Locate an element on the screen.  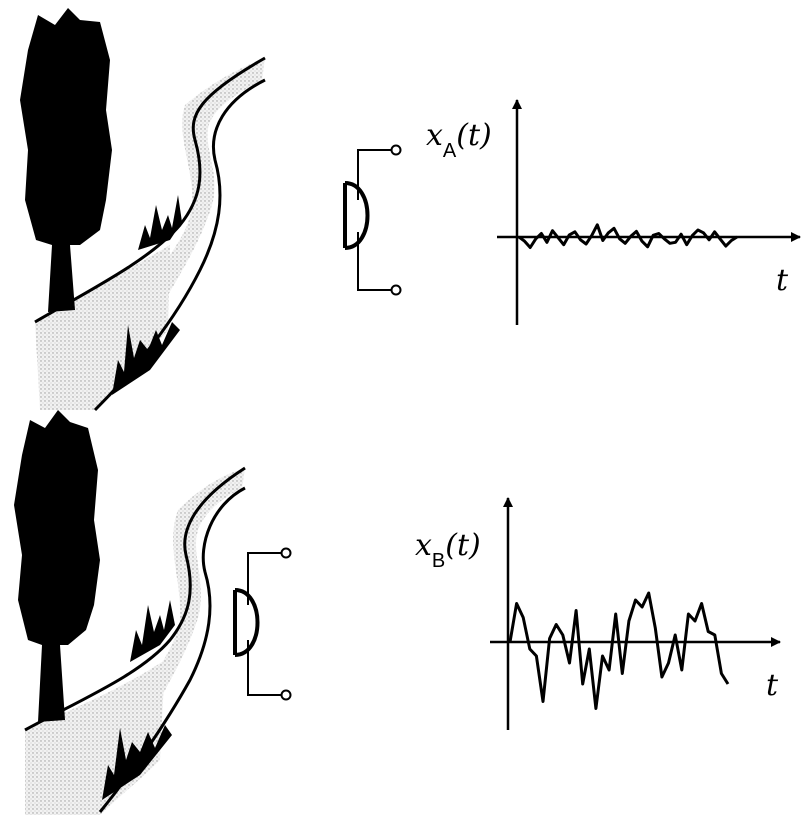
tree-a is located at coordinates (66, 160).